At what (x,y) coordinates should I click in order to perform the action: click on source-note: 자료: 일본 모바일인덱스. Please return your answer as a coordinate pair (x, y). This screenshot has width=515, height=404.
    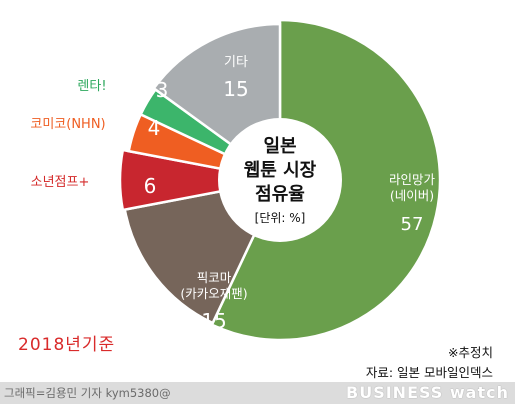
    Looking at the image, I should click on (429, 372).